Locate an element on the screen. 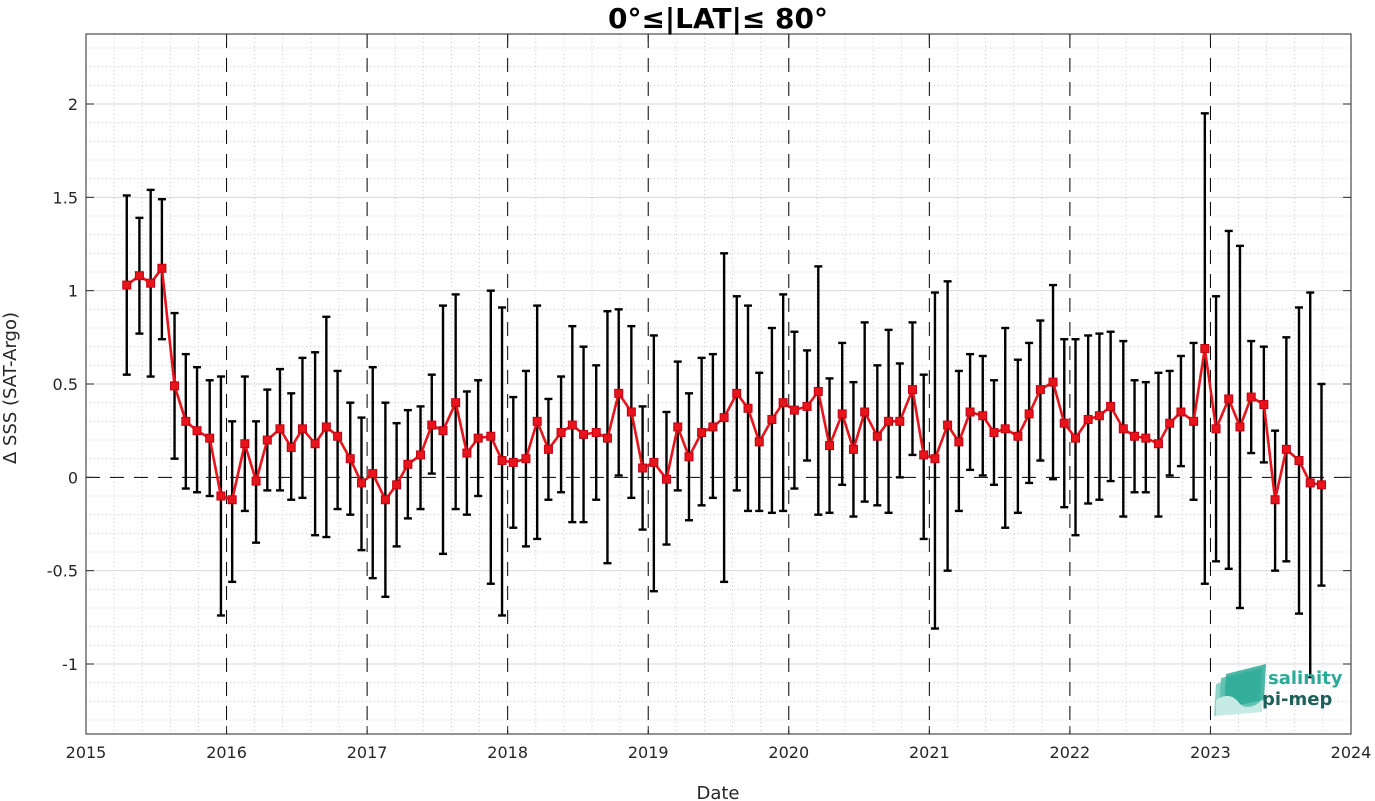  x-tick-label: 2021 is located at coordinates (929, 752).